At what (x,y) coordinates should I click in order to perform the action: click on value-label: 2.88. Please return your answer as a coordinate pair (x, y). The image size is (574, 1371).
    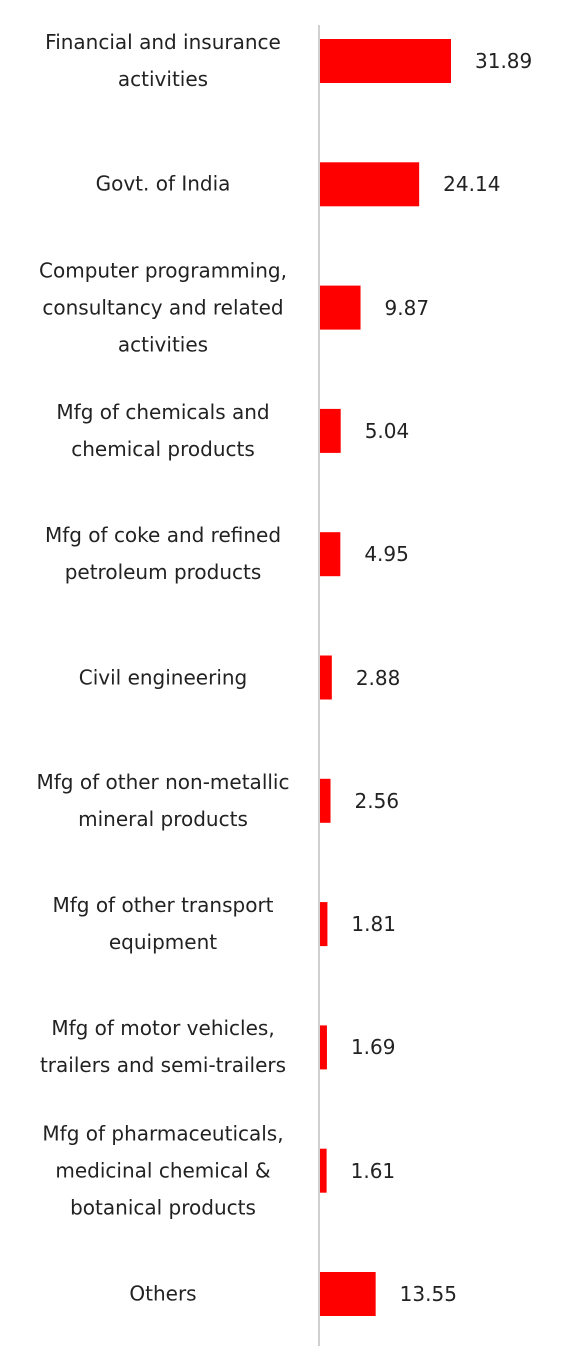
    Looking at the image, I should click on (378, 677).